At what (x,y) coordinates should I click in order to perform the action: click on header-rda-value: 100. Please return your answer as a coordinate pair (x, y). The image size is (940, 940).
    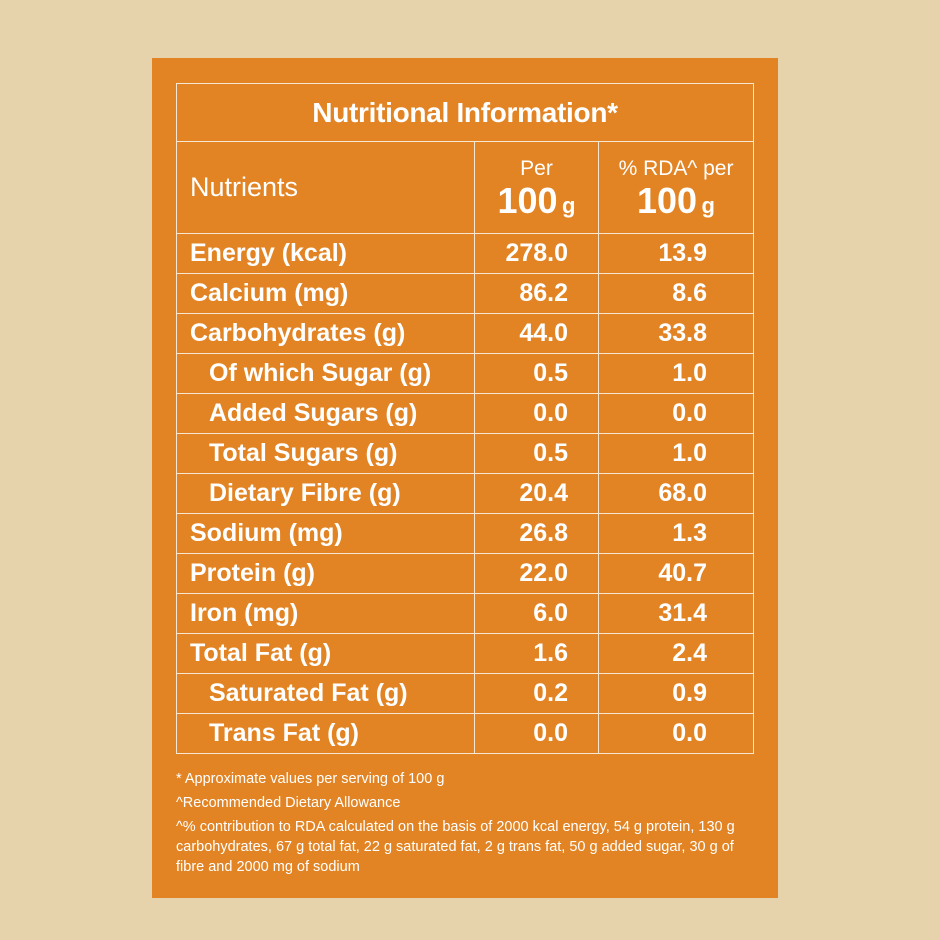
    Looking at the image, I should click on (667, 200).